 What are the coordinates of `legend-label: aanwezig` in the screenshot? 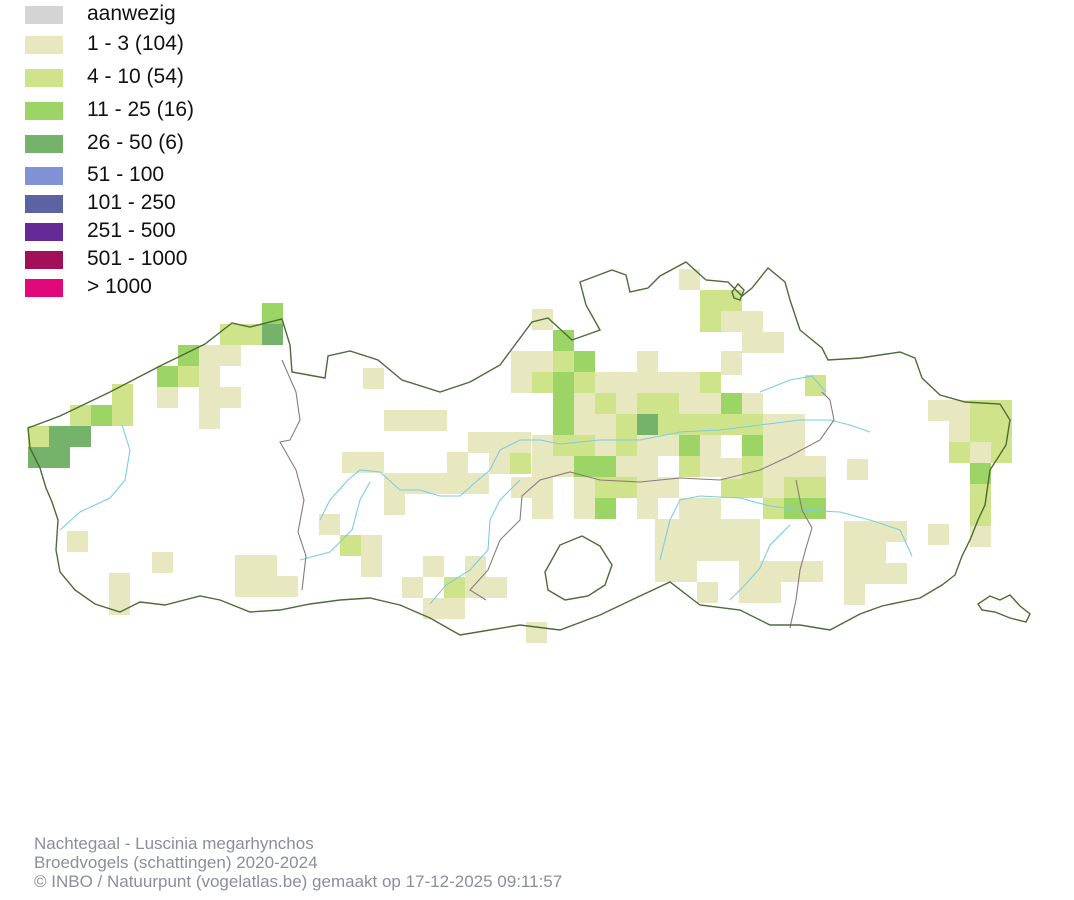 It's located at (131, 13).